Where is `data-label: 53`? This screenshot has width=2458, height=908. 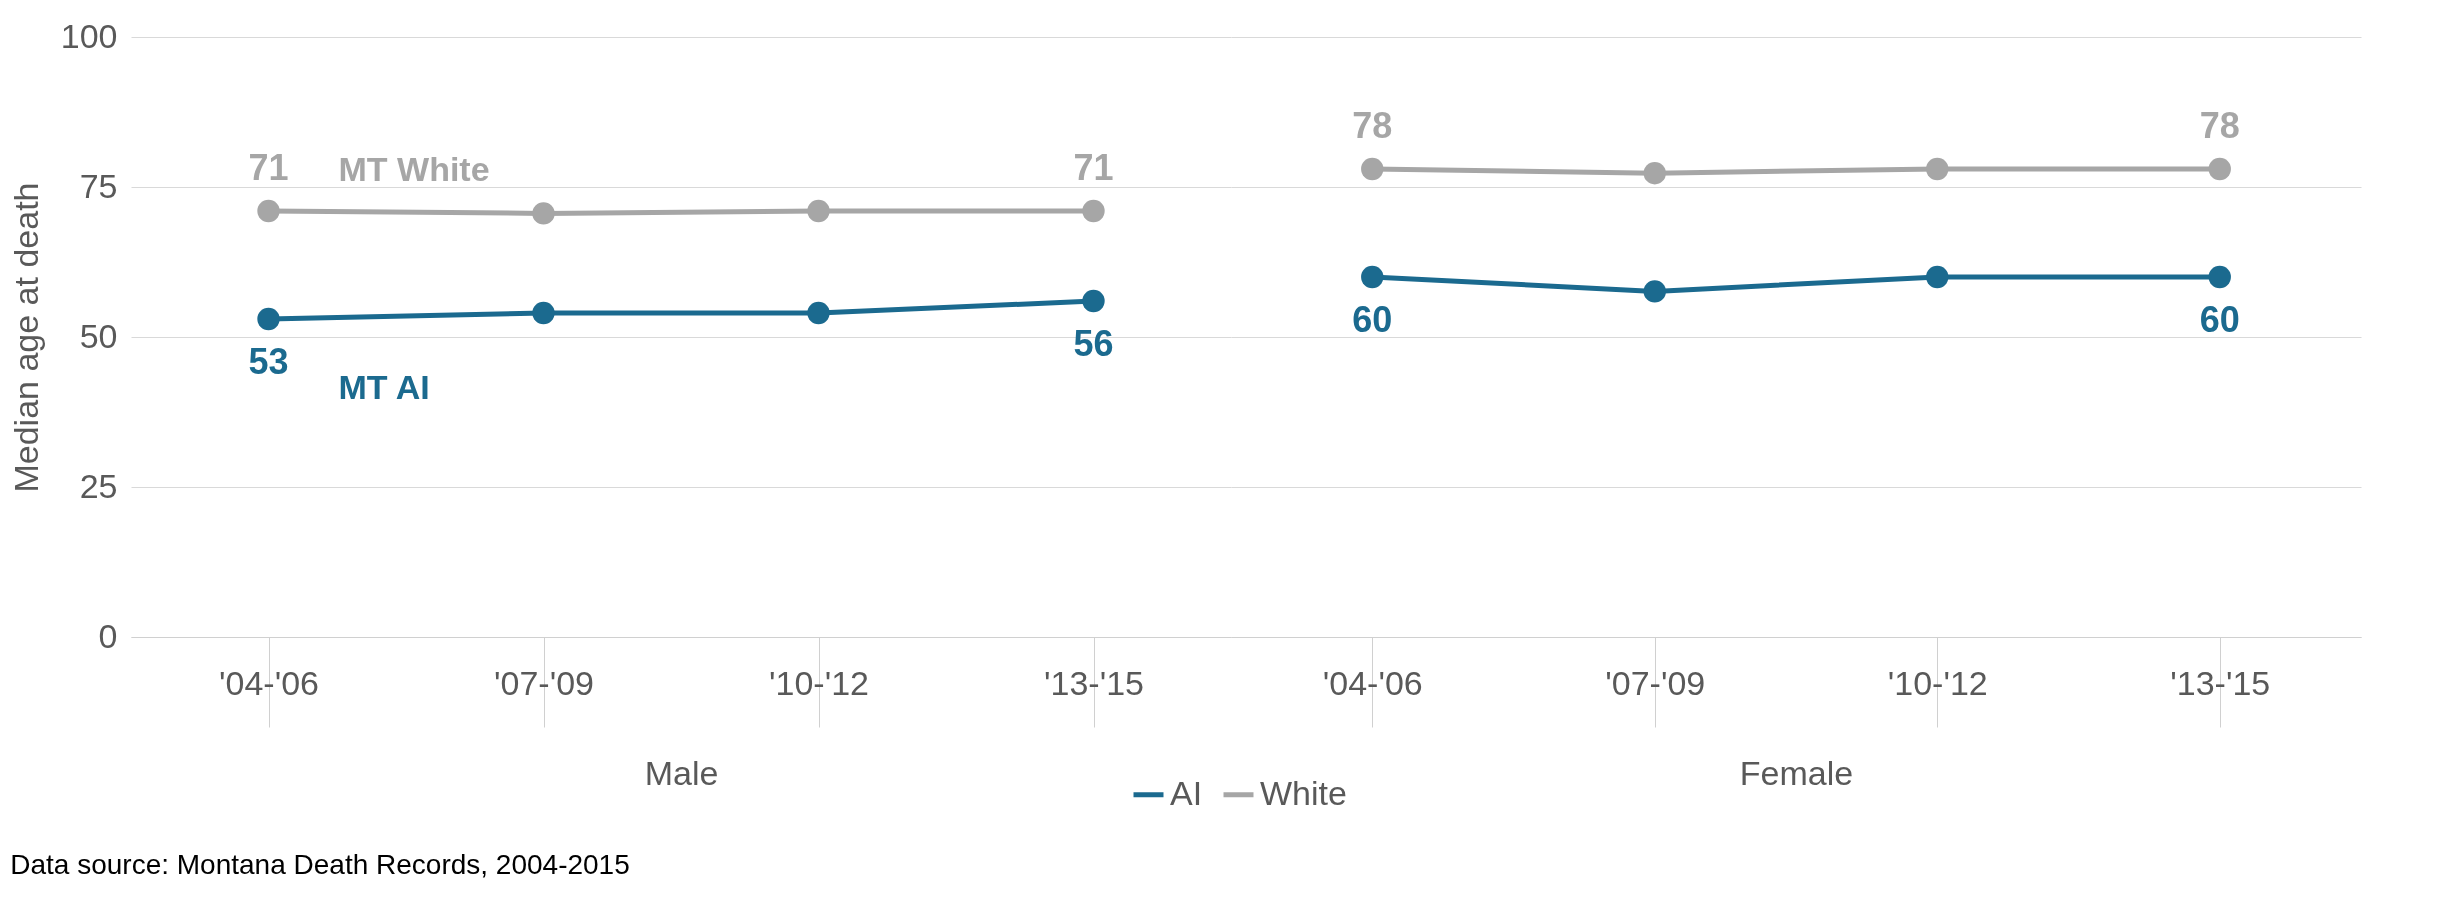
data-label: 53 is located at coordinates (268, 361).